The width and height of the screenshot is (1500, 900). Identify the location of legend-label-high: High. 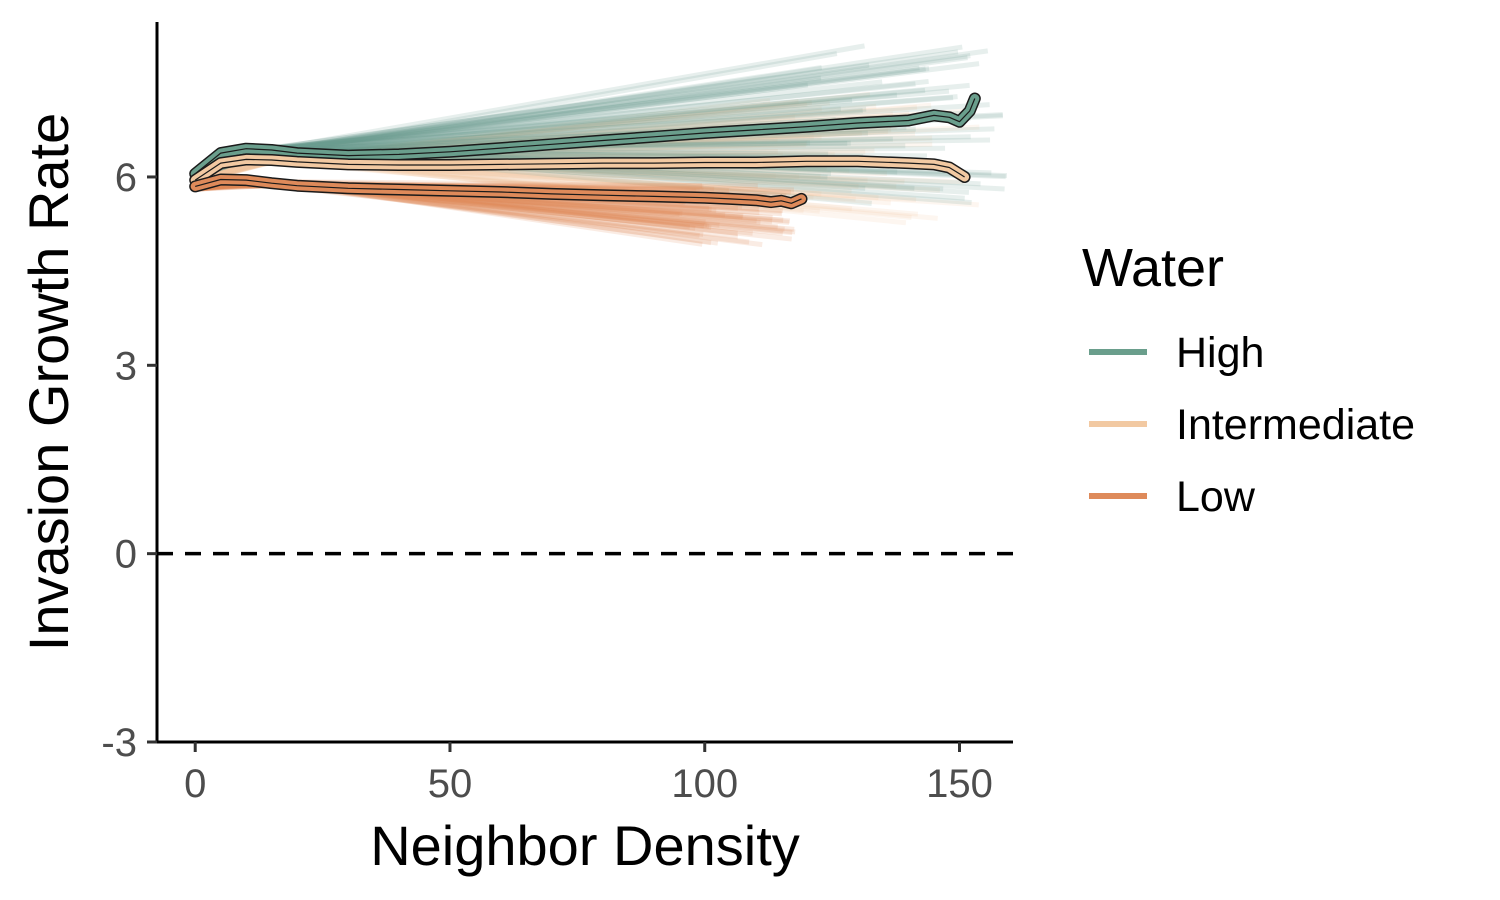
(1220, 353).